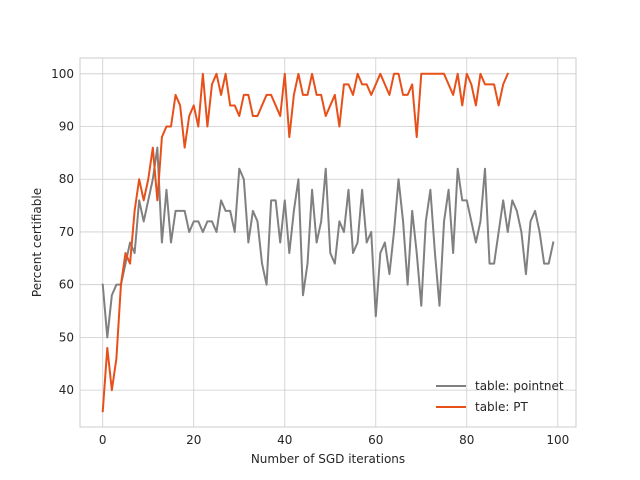 The width and height of the screenshot is (640, 480). I want to click on y-tick-label: 70, so click(66, 232).